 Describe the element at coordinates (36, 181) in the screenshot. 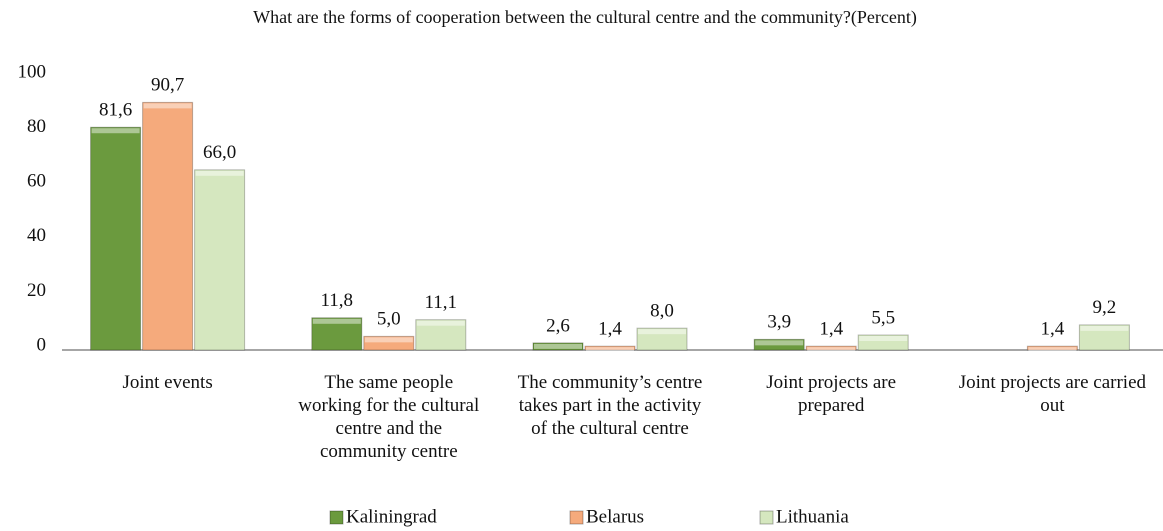

I see `y-tick-label: 60` at that location.